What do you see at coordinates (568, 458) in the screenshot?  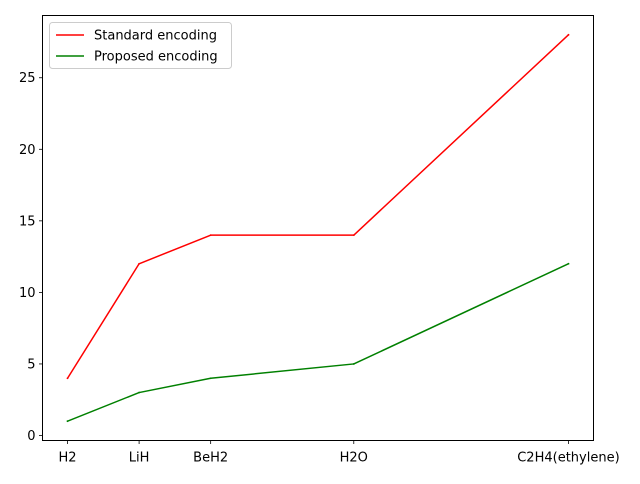 I see `x-tick-label: C2H4(ethylene)` at bounding box center [568, 458].